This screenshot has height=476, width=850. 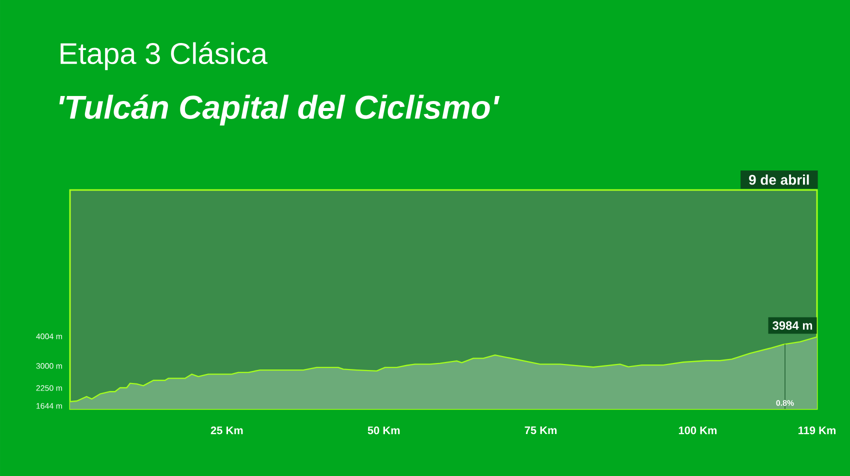 What do you see at coordinates (779, 179) in the screenshot?
I see `text: 9 de abril` at bounding box center [779, 179].